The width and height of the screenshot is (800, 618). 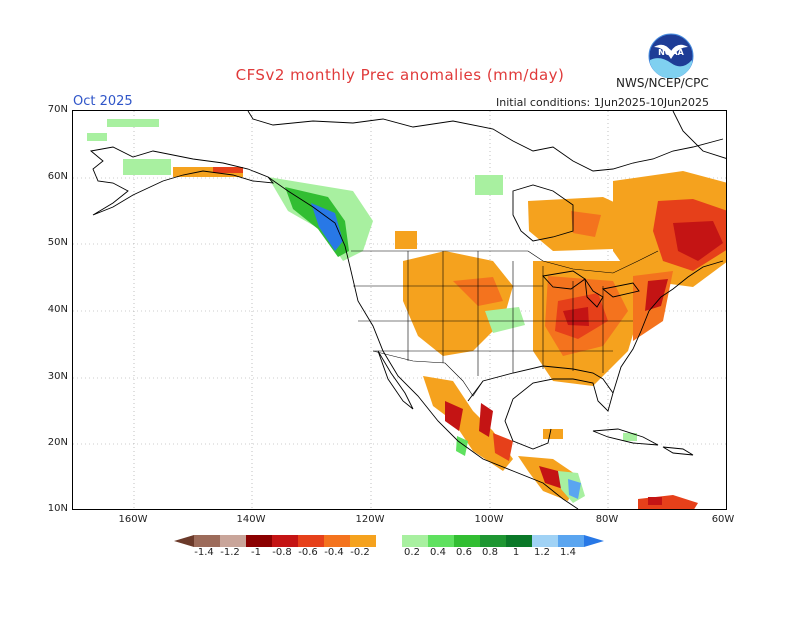 What do you see at coordinates (103, 101) in the screenshot?
I see `forecast-month: Oct 2025` at bounding box center [103, 101].